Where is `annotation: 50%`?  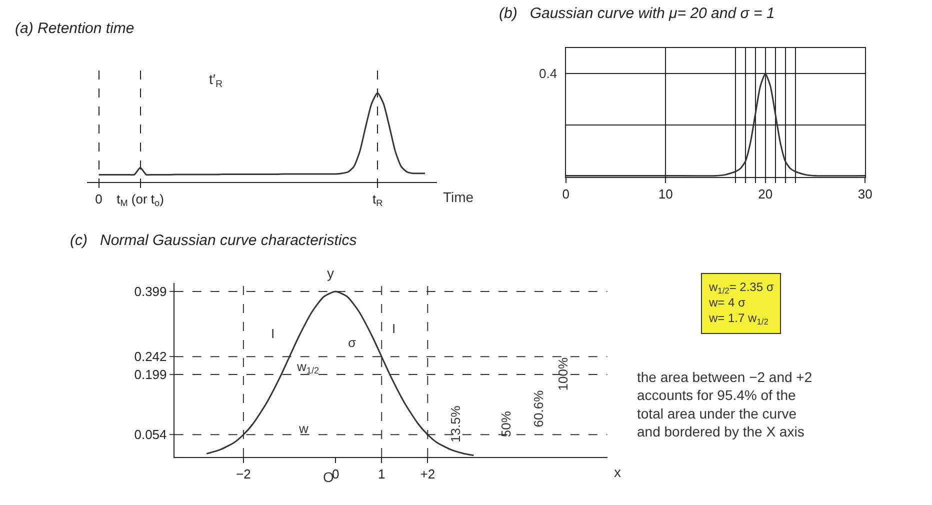
annotation: 50% is located at coordinates (506, 424).